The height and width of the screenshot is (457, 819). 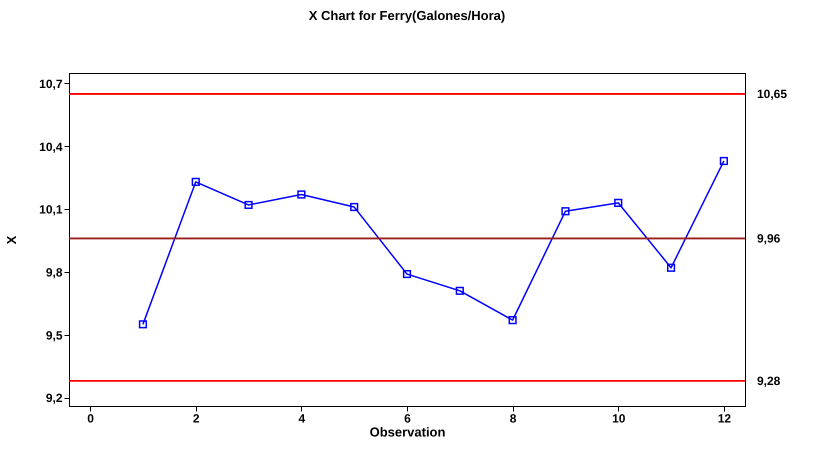 What do you see at coordinates (54, 398) in the screenshot?
I see `y-tick-label: 9,2` at bounding box center [54, 398].